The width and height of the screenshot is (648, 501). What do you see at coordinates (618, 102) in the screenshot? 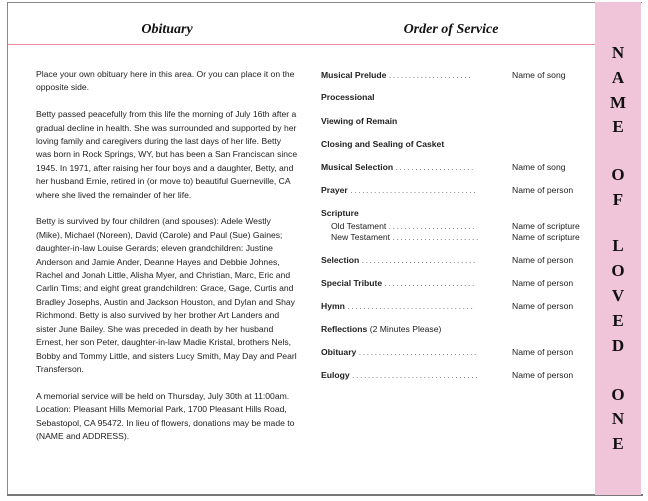
I see `loved-one-name-letter: M` at bounding box center [618, 102].